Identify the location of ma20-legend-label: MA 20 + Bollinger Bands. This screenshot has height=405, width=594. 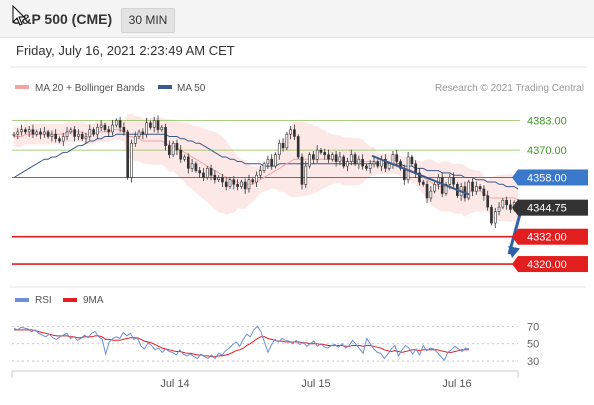
(90, 88).